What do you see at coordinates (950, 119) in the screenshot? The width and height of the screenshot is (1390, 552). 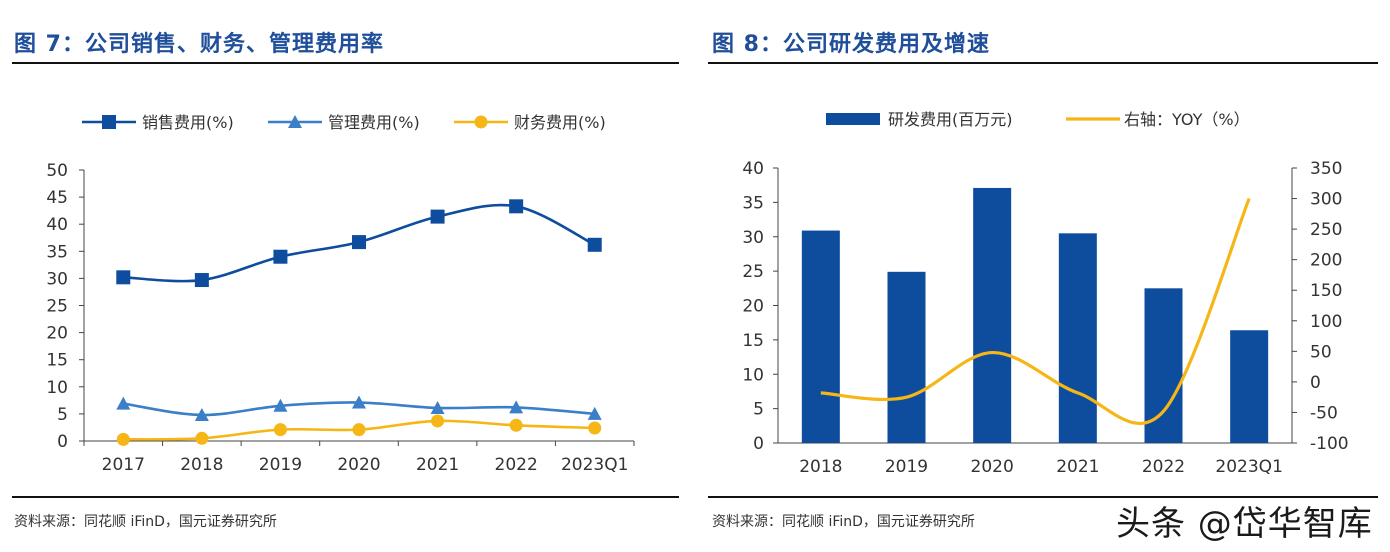 I see `legend-label: 研发费用(百万元)` at bounding box center [950, 119].